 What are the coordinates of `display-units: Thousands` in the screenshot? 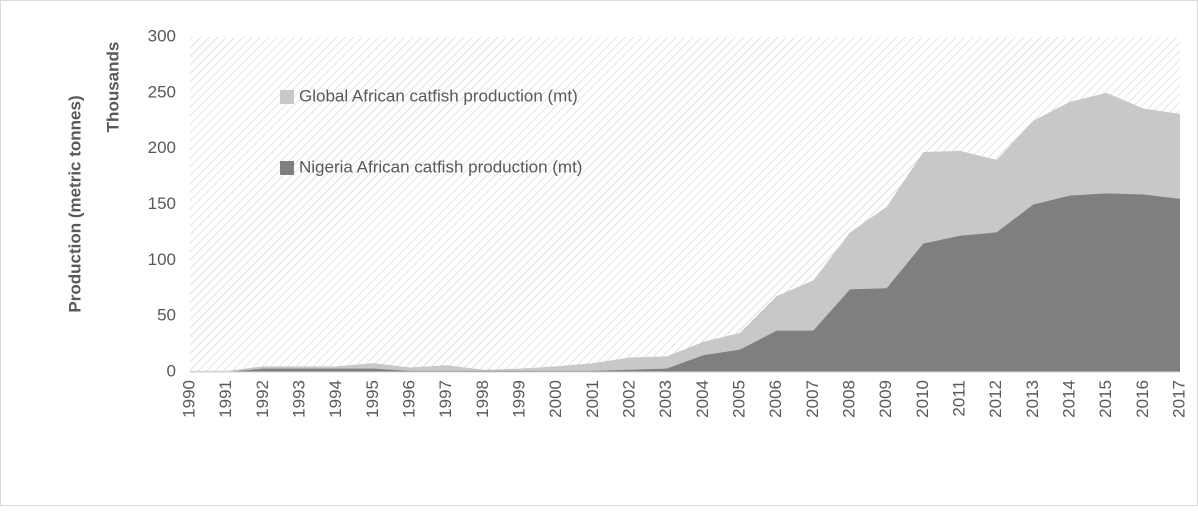 It's located at (112, 87).